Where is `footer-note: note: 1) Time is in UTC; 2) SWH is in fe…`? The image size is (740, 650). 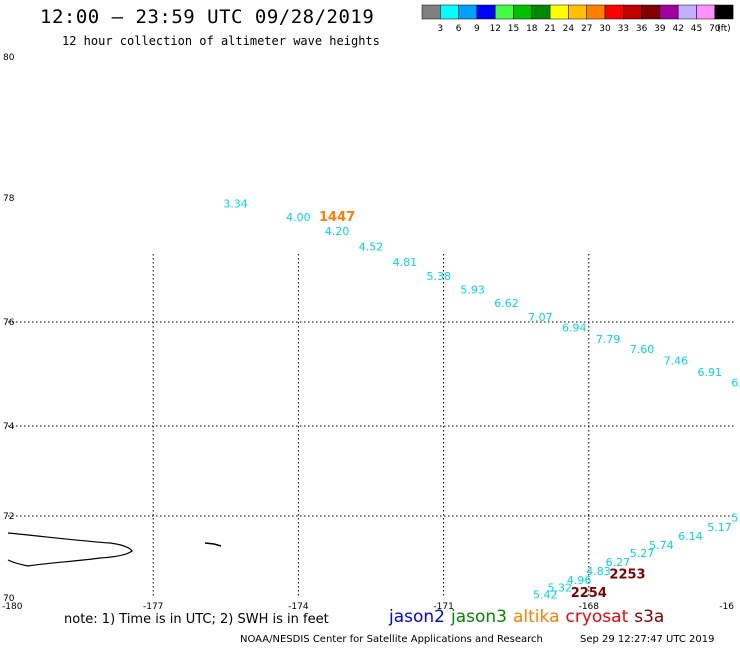
footer-note: note: 1) Time is in UTC; 2) SWH is in fe… is located at coordinates (196, 619).